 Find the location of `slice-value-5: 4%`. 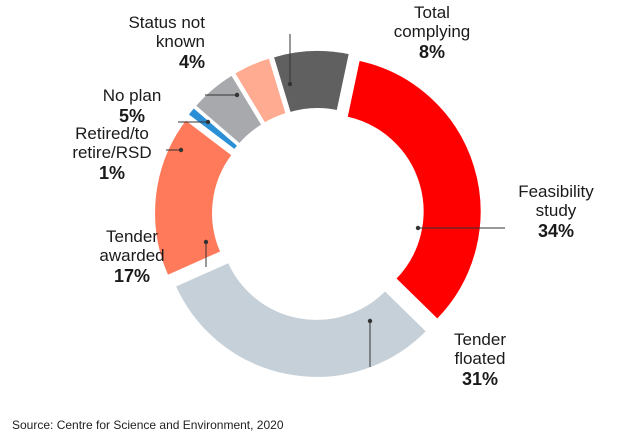

slice-value-5: 4% is located at coordinates (192, 62).